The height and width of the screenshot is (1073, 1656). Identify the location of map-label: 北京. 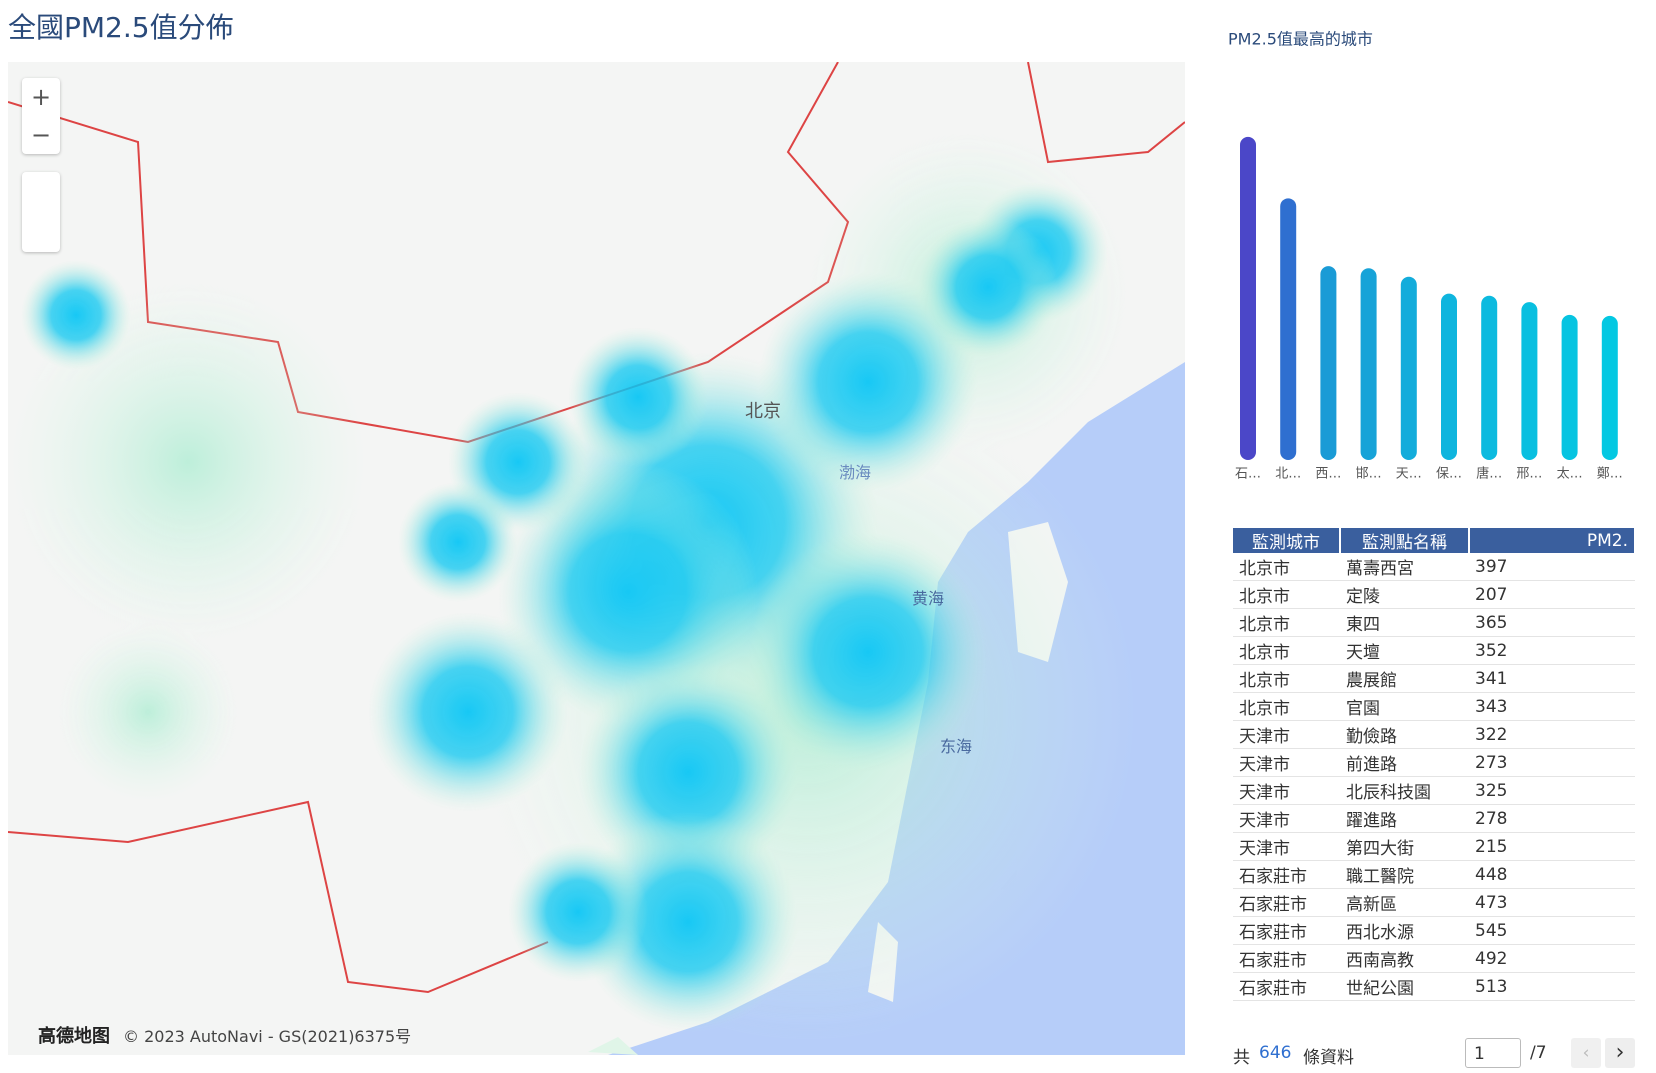
(763, 411).